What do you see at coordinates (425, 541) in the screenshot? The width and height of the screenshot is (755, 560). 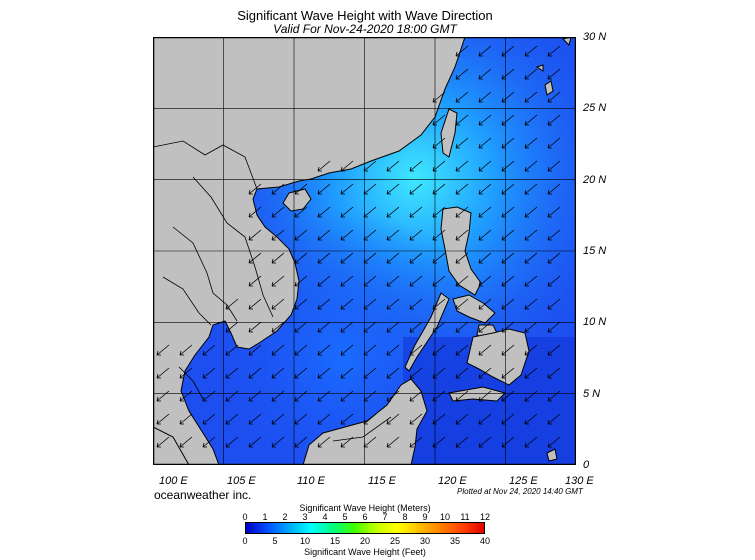 I see `colorbar-feet-tick: 30` at bounding box center [425, 541].